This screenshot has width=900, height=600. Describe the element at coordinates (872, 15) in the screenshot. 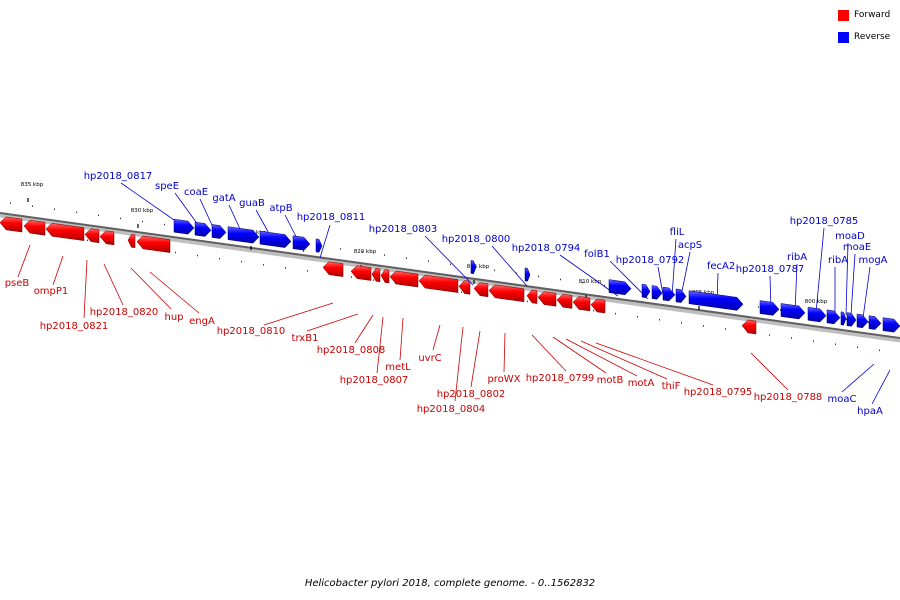

I see `legend-forward-label: Forward` at that location.